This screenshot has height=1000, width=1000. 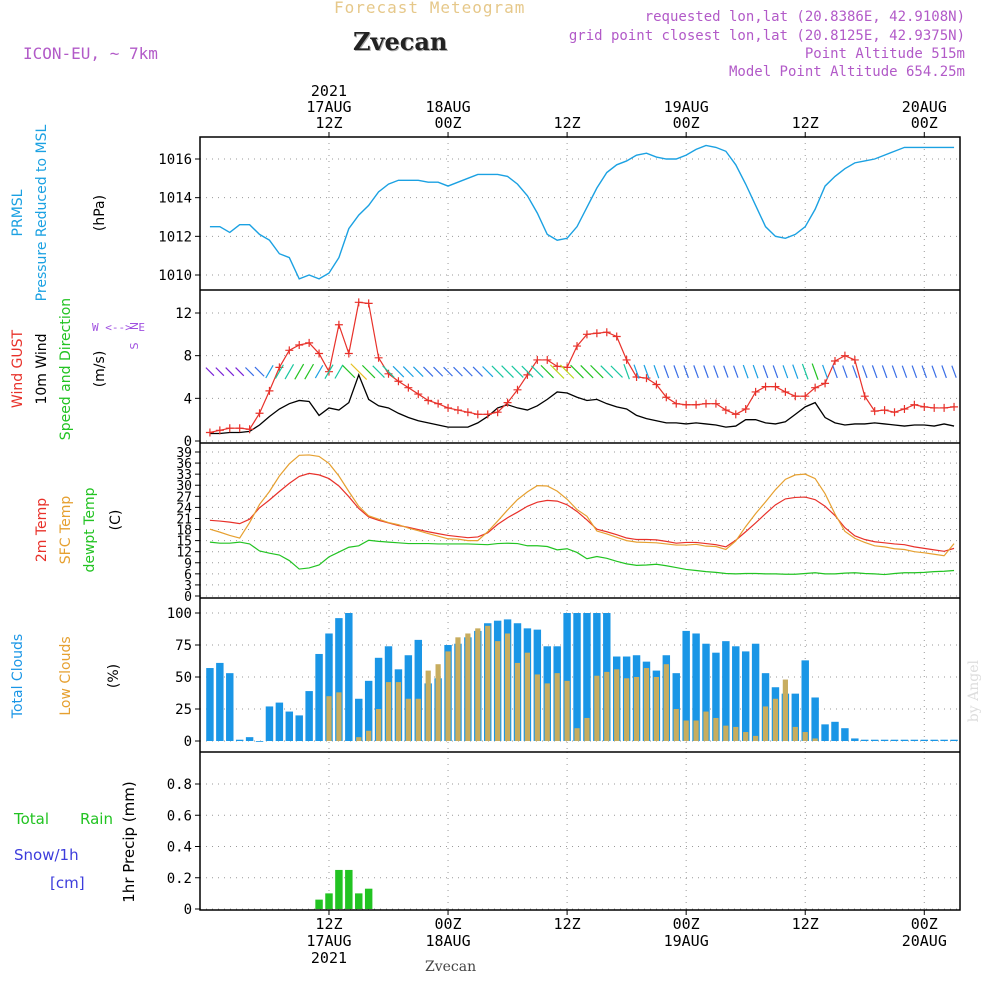 I want to click on precip-tick-label: 0.8, so click(x=179, y=785).